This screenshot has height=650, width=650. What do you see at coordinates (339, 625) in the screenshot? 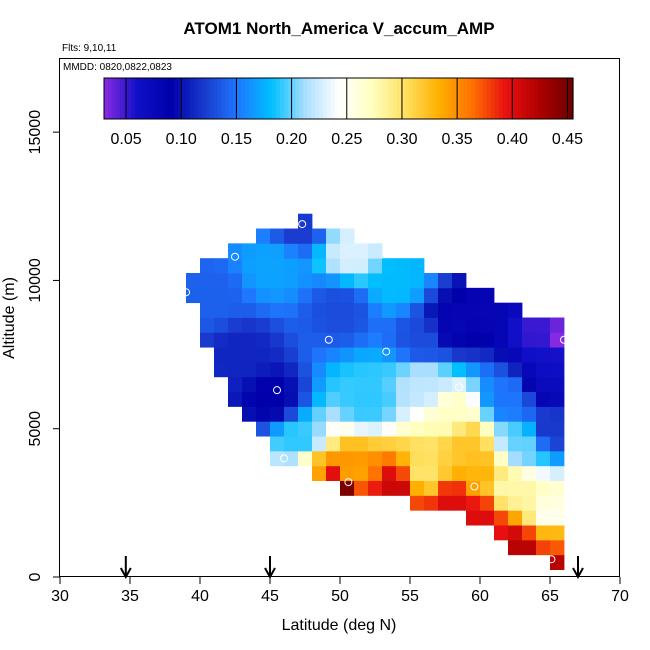
I see `x-axis-label: Latitude (deg N)` at bounding box center [339, 625].